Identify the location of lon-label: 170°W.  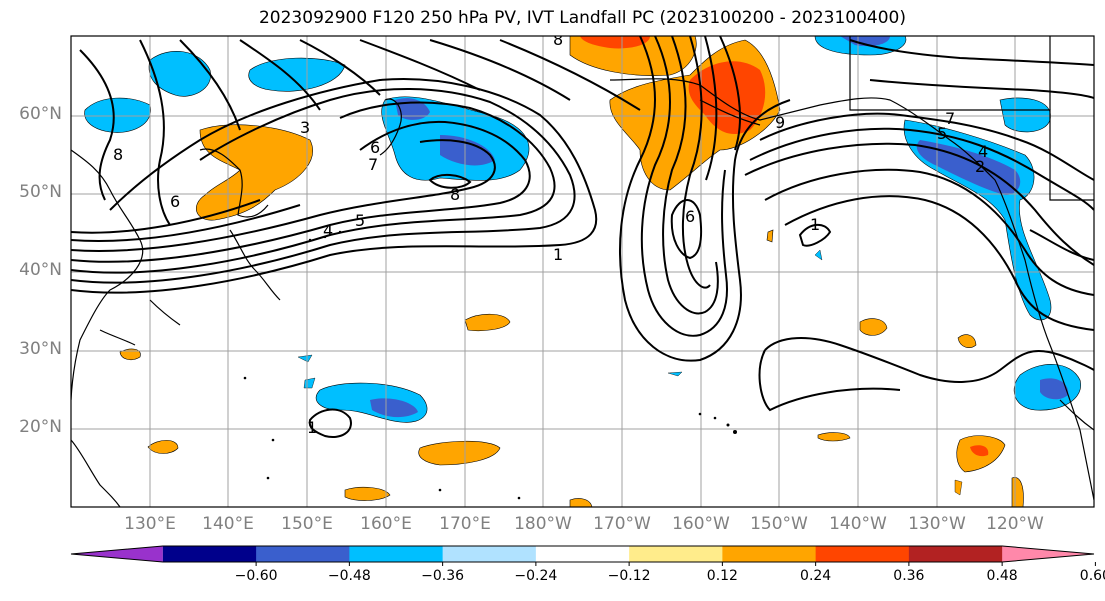
(622, 524).